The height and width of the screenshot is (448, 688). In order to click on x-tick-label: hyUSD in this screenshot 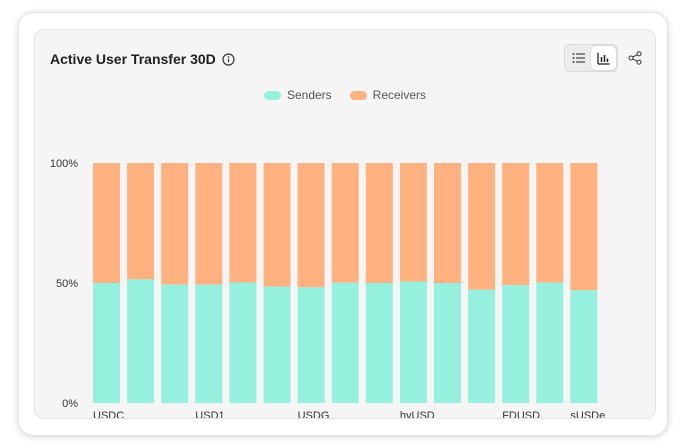, I will do `click(417, 414)`.